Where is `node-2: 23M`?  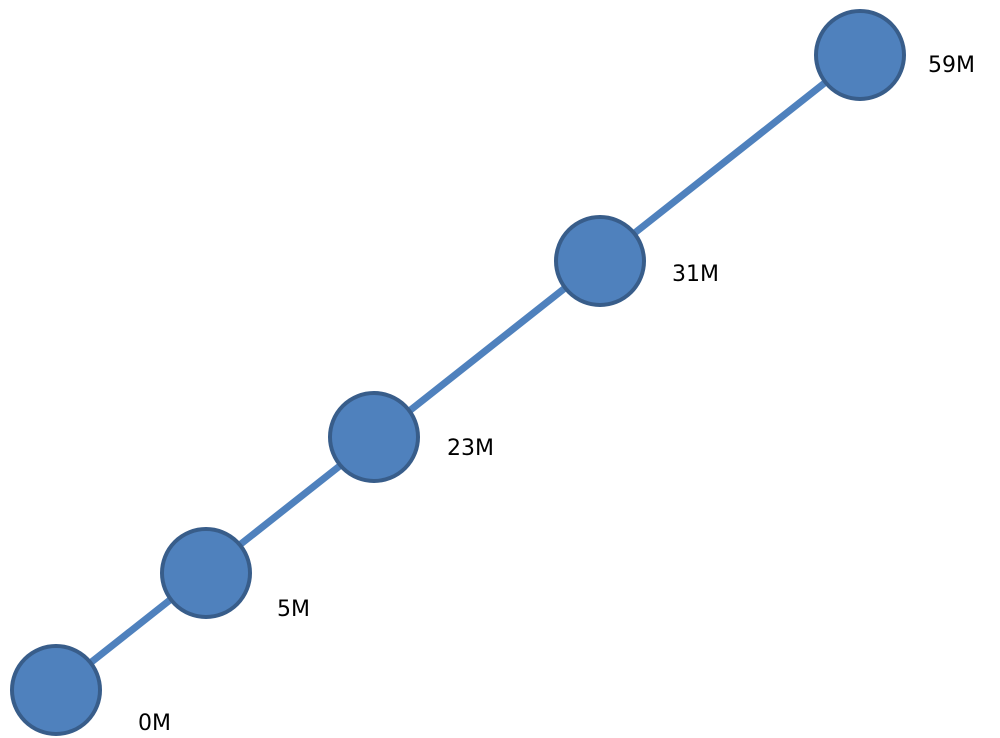
node-2: 23M is located at coordinates (411, 437).